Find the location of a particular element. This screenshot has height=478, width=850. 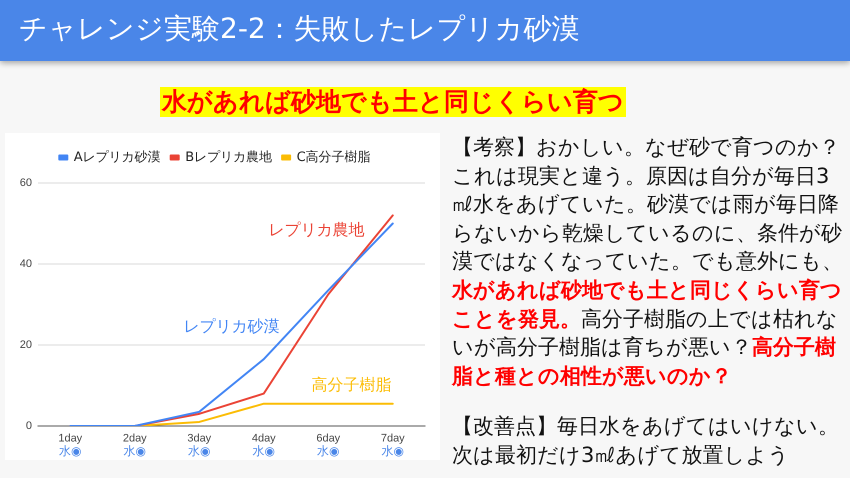

chart-title: チャレンジ実験2-2：失敗したレプリカ砂漠 is located at coordinates (299, 29).